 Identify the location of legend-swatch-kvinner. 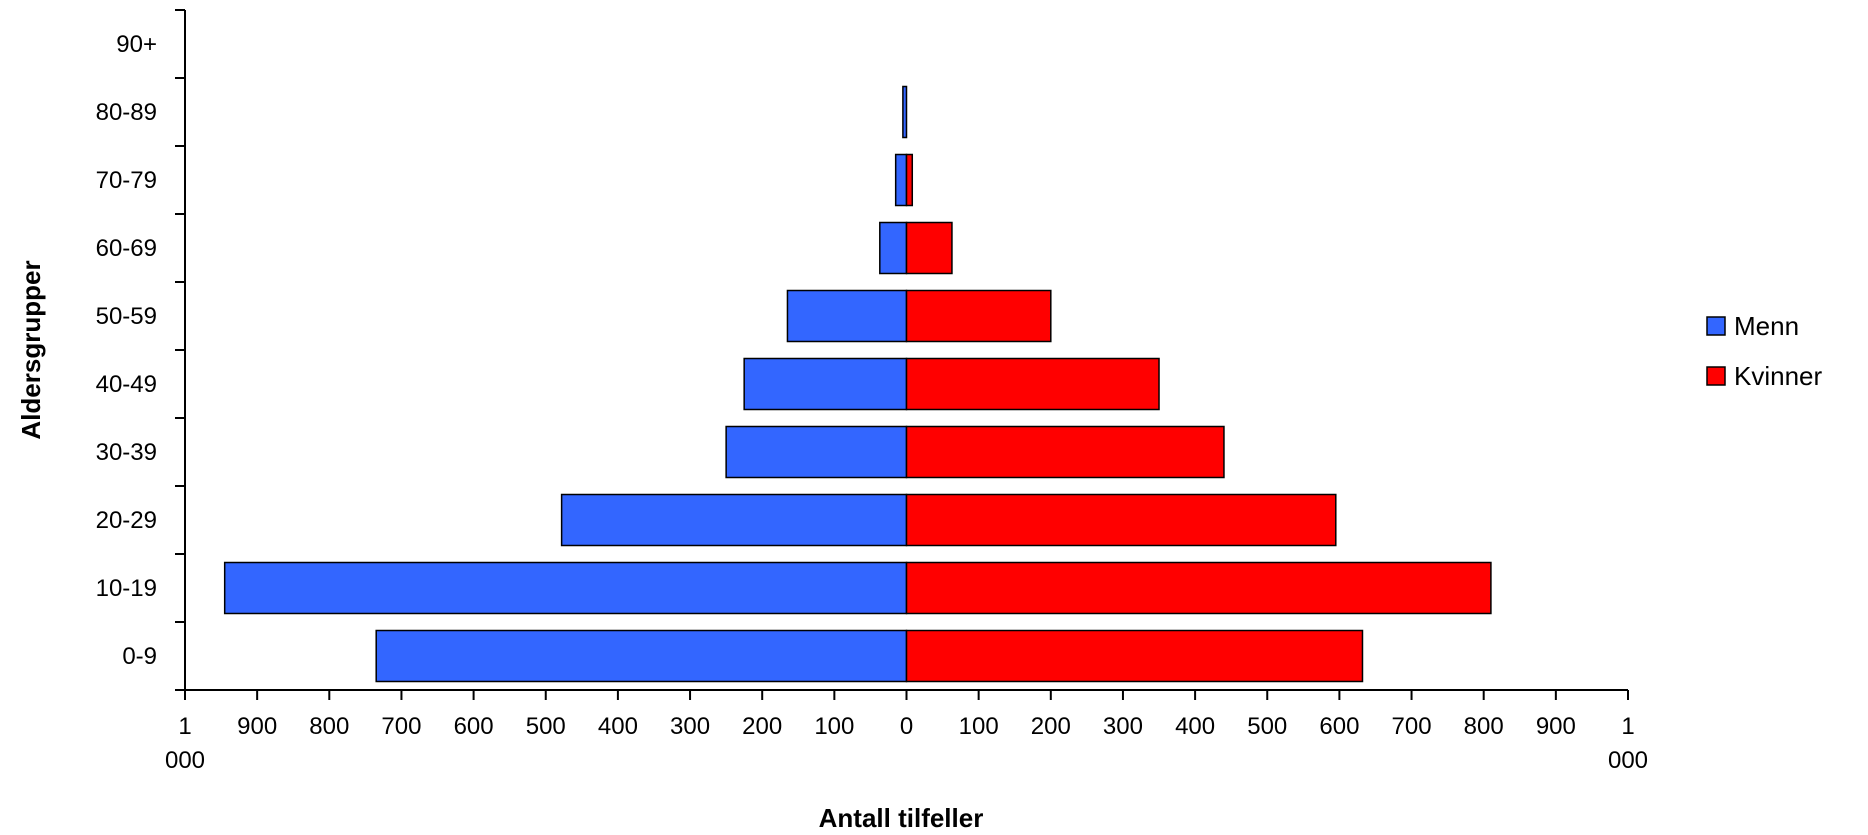
(1716, 376).